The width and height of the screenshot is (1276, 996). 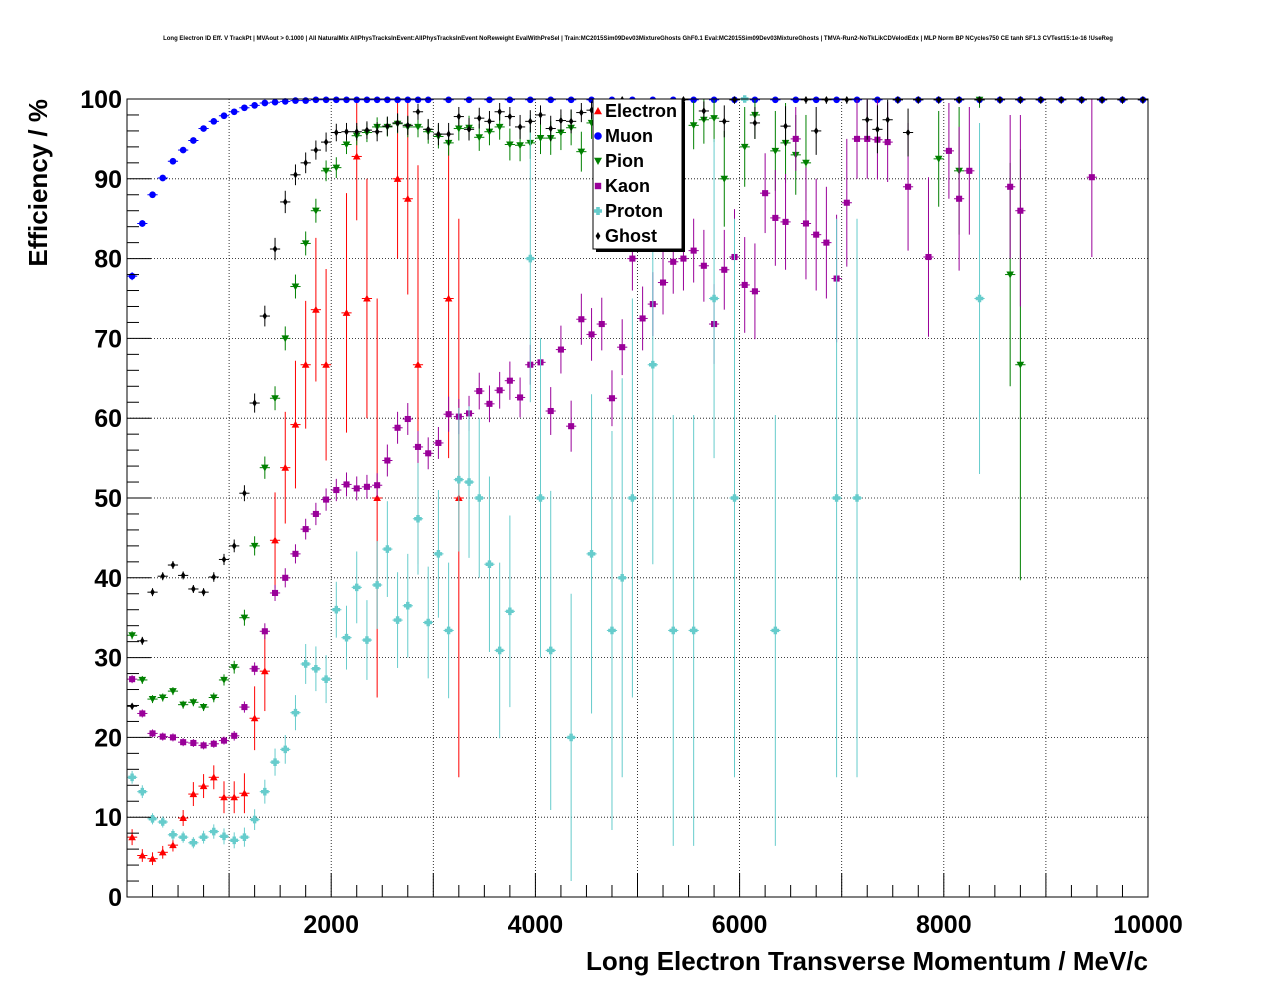 What do you see at coordinates (108, 738) in the screenshot?
I see `y-tick-label: 20` at bounding box center [108, 738].